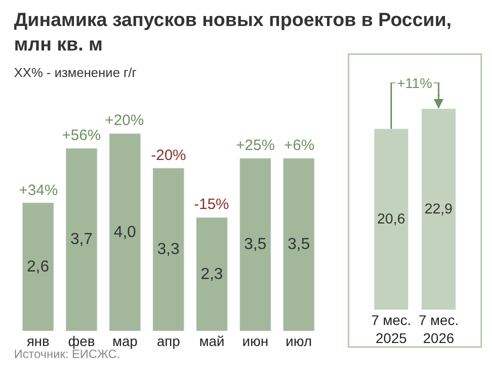 The image size is (492, 375). I want to click on x-tick-label: июл, so click(299, 341).